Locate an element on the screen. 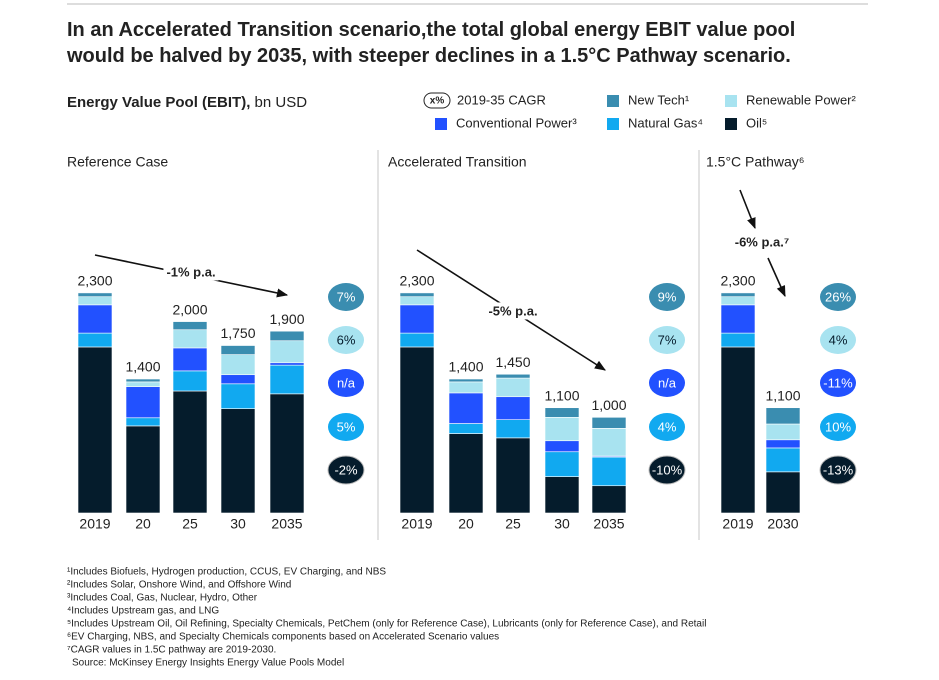 The height and width of the screenshot is (680, 939). footnote: ⁴Includes Upstream gas, and LNG is located at coordinates (143, 611).